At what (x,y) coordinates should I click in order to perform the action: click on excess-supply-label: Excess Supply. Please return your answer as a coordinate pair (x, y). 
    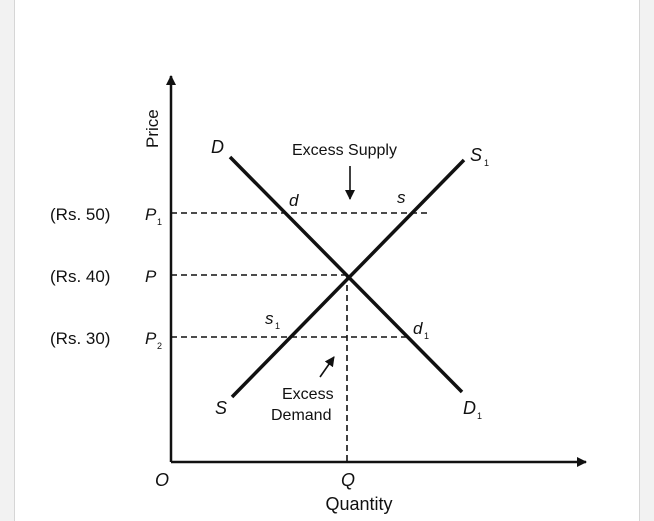
    Looking at the image, I should click on (344, 150).